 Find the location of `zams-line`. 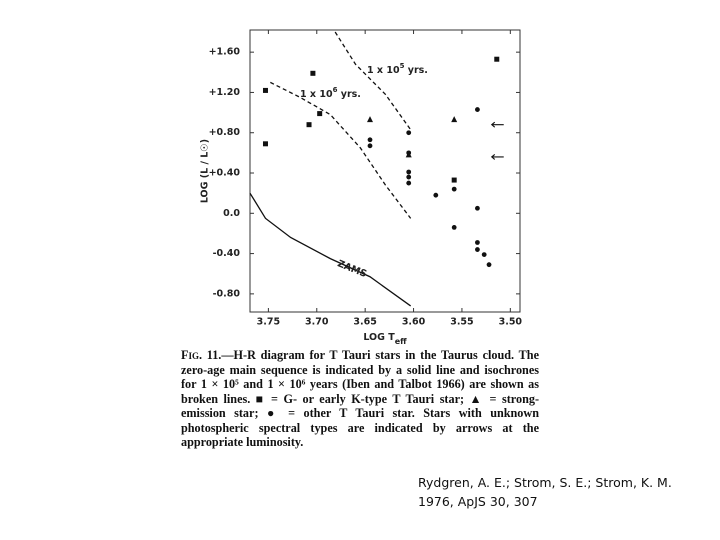

zams-line is located at coordinates (330, 249).